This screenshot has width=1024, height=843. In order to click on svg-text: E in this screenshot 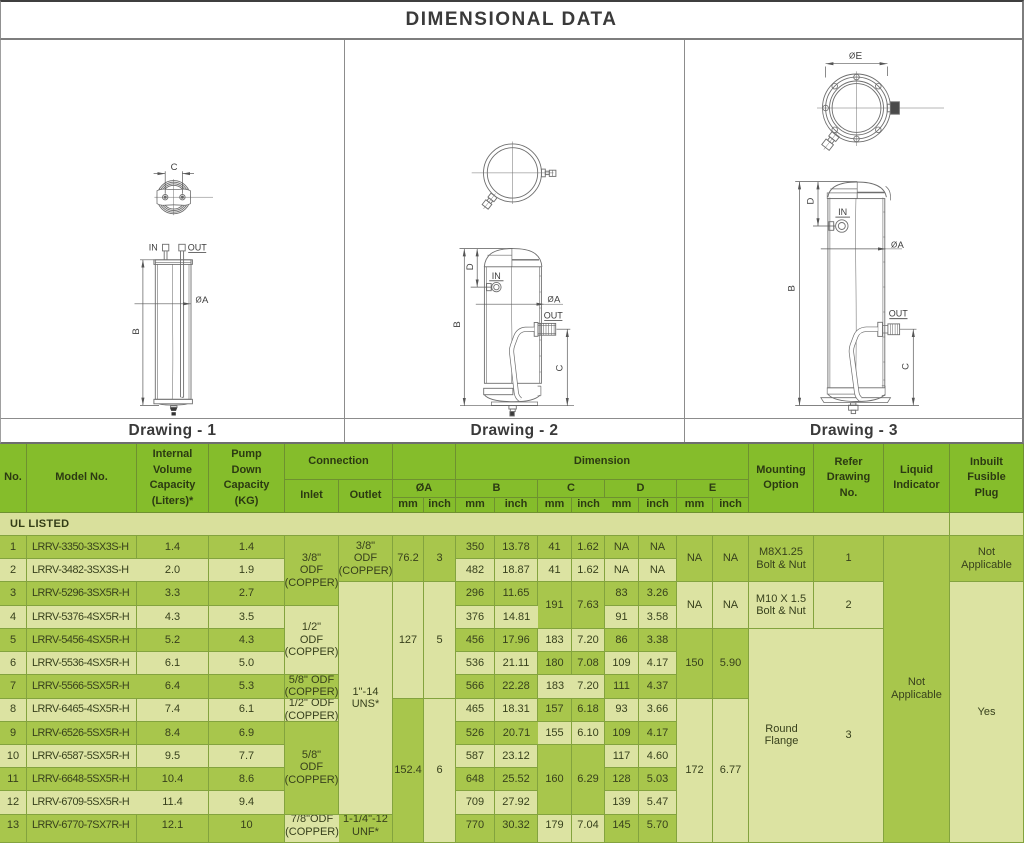, I will do `click(859, 56)`.